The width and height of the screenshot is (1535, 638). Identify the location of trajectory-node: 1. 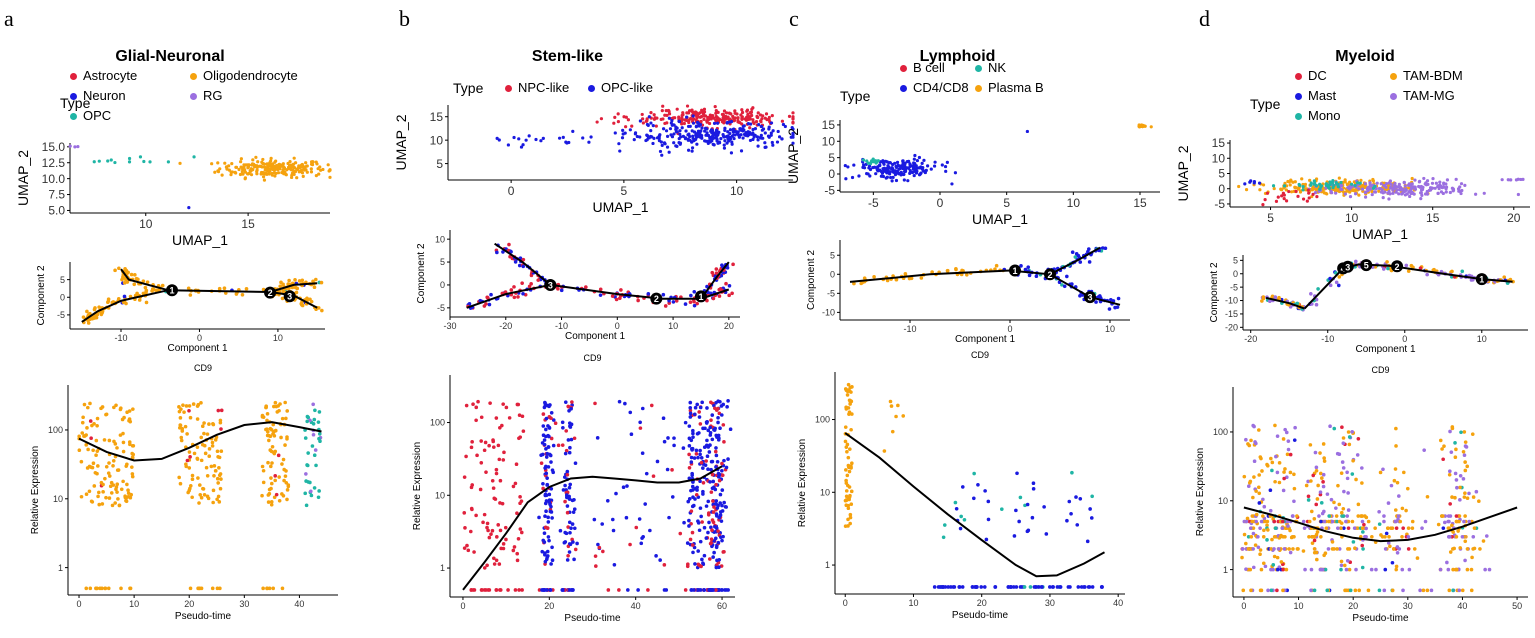
(172, 290).